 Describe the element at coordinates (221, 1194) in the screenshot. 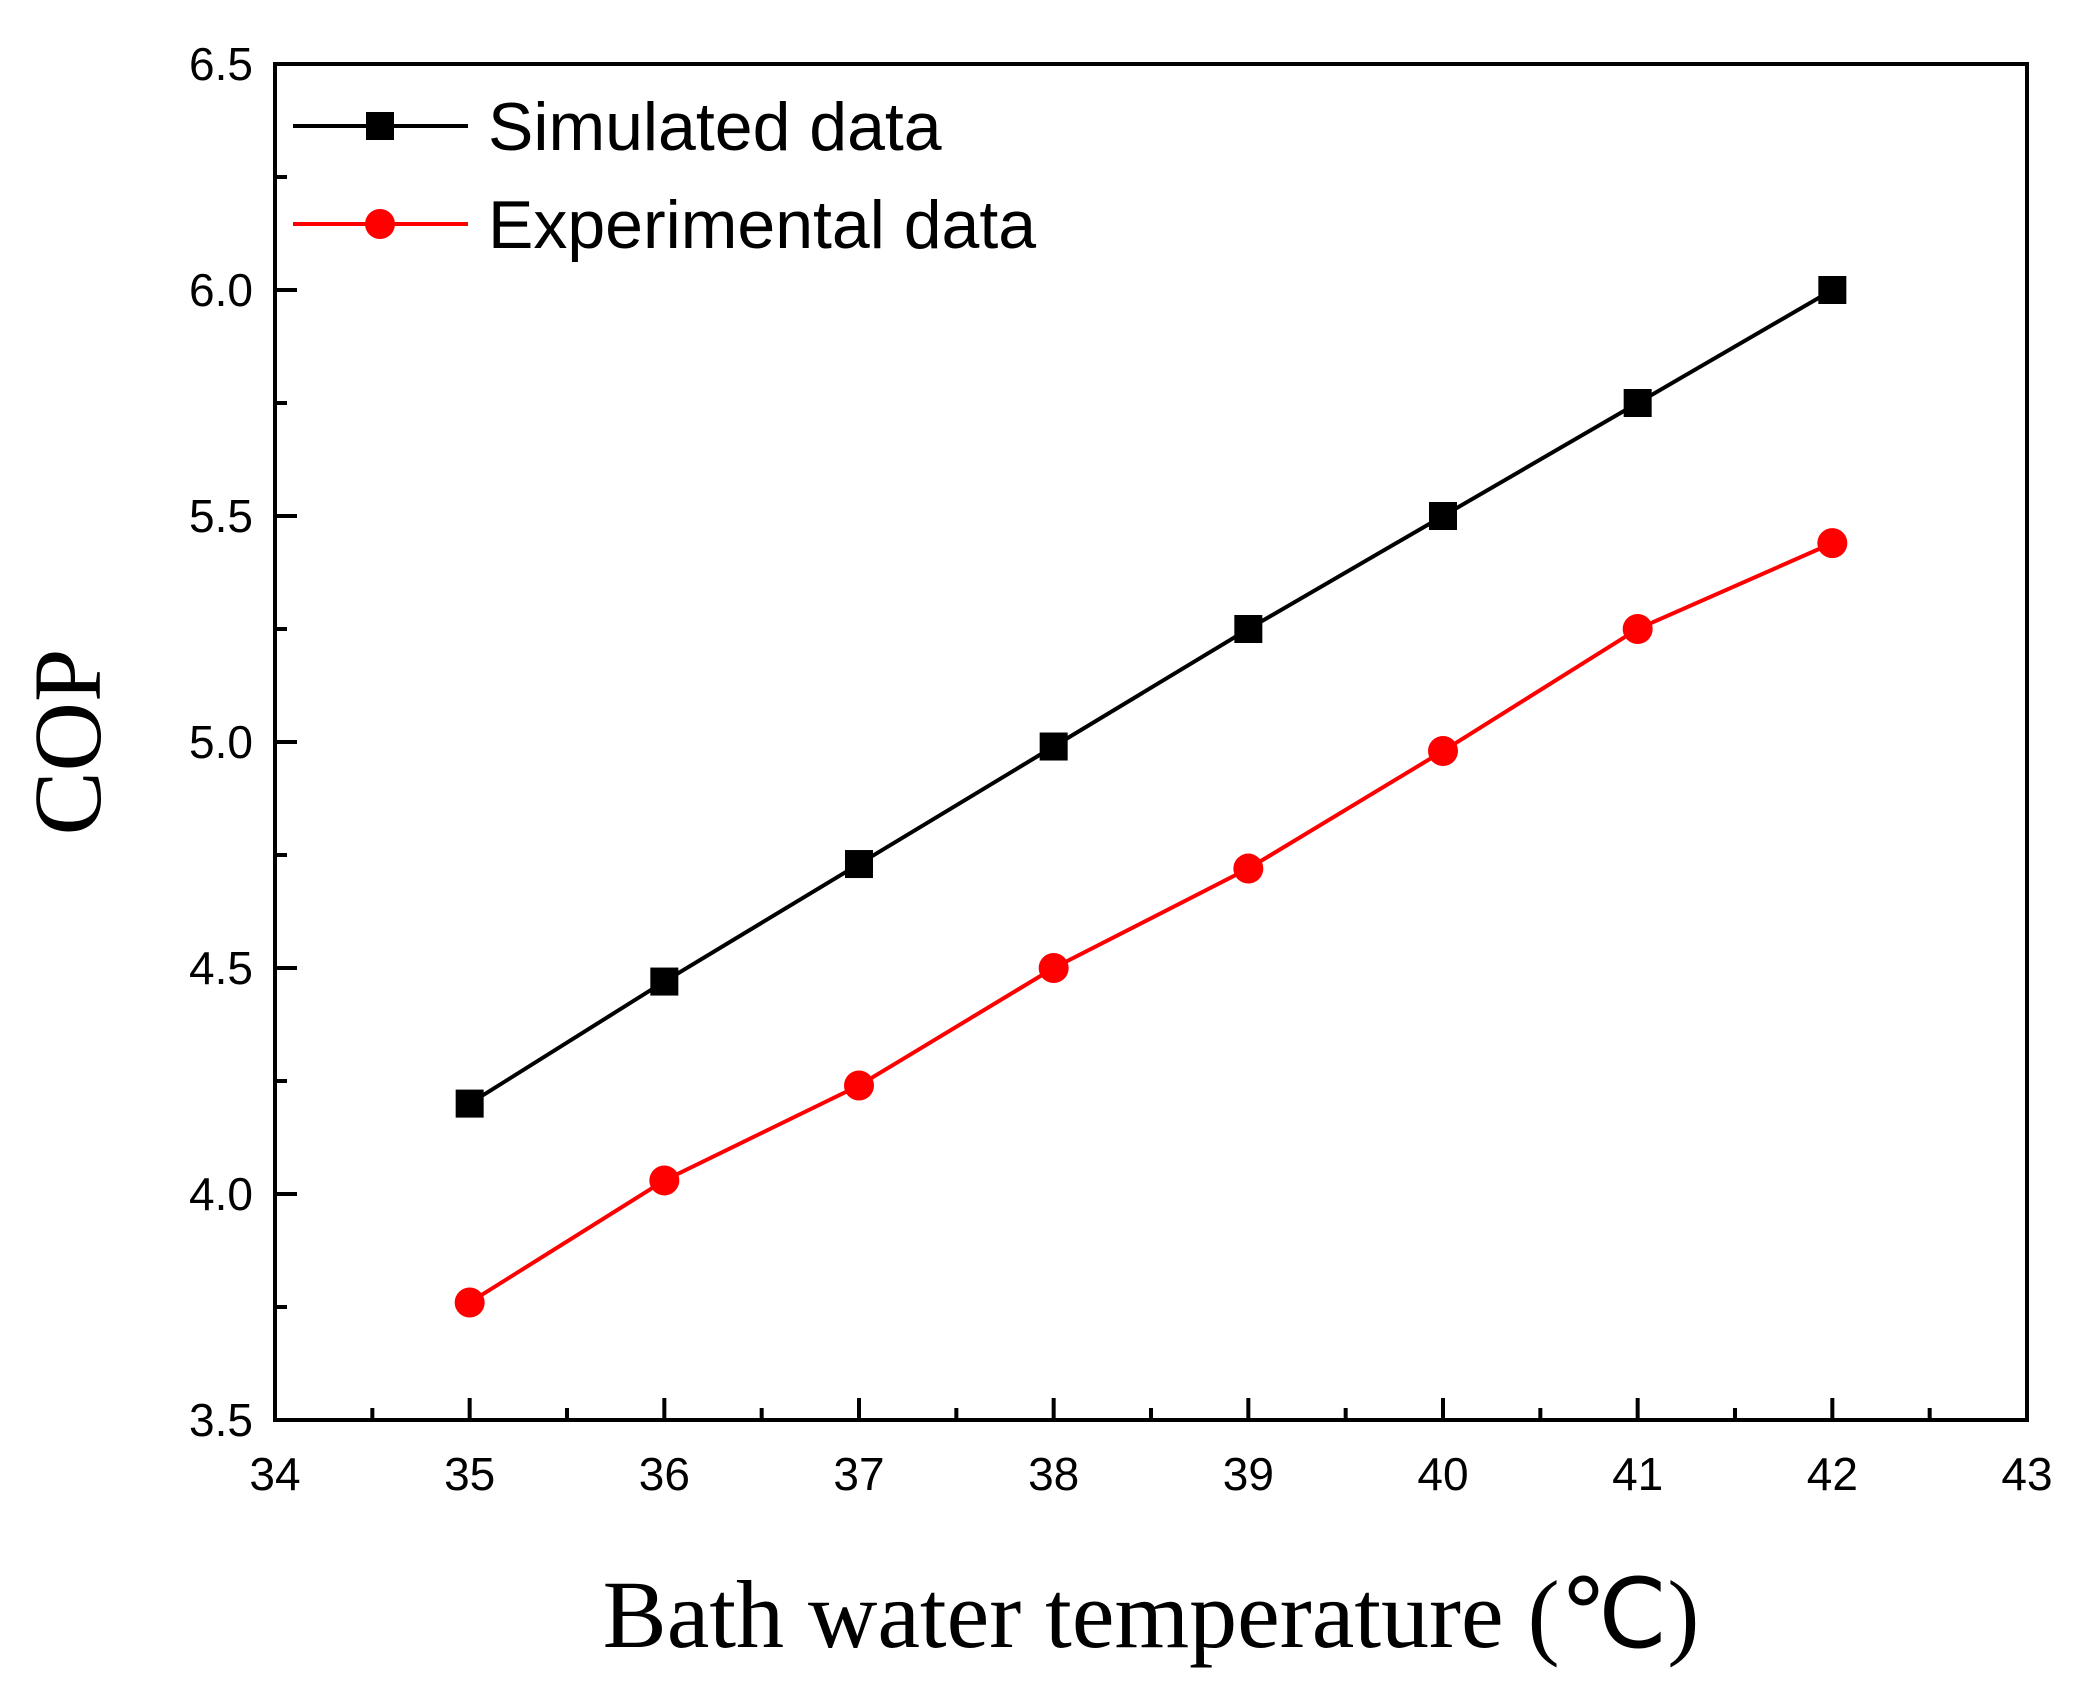

I see `y-tick-label: 4.0` at that location.